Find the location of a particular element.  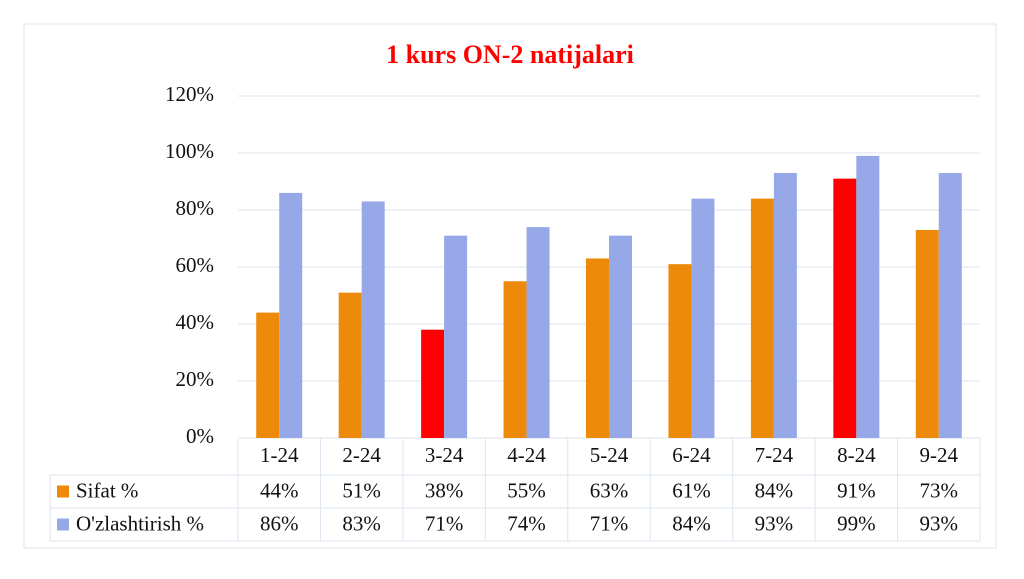

table-value: 83% is located at coordinates (361, 523).